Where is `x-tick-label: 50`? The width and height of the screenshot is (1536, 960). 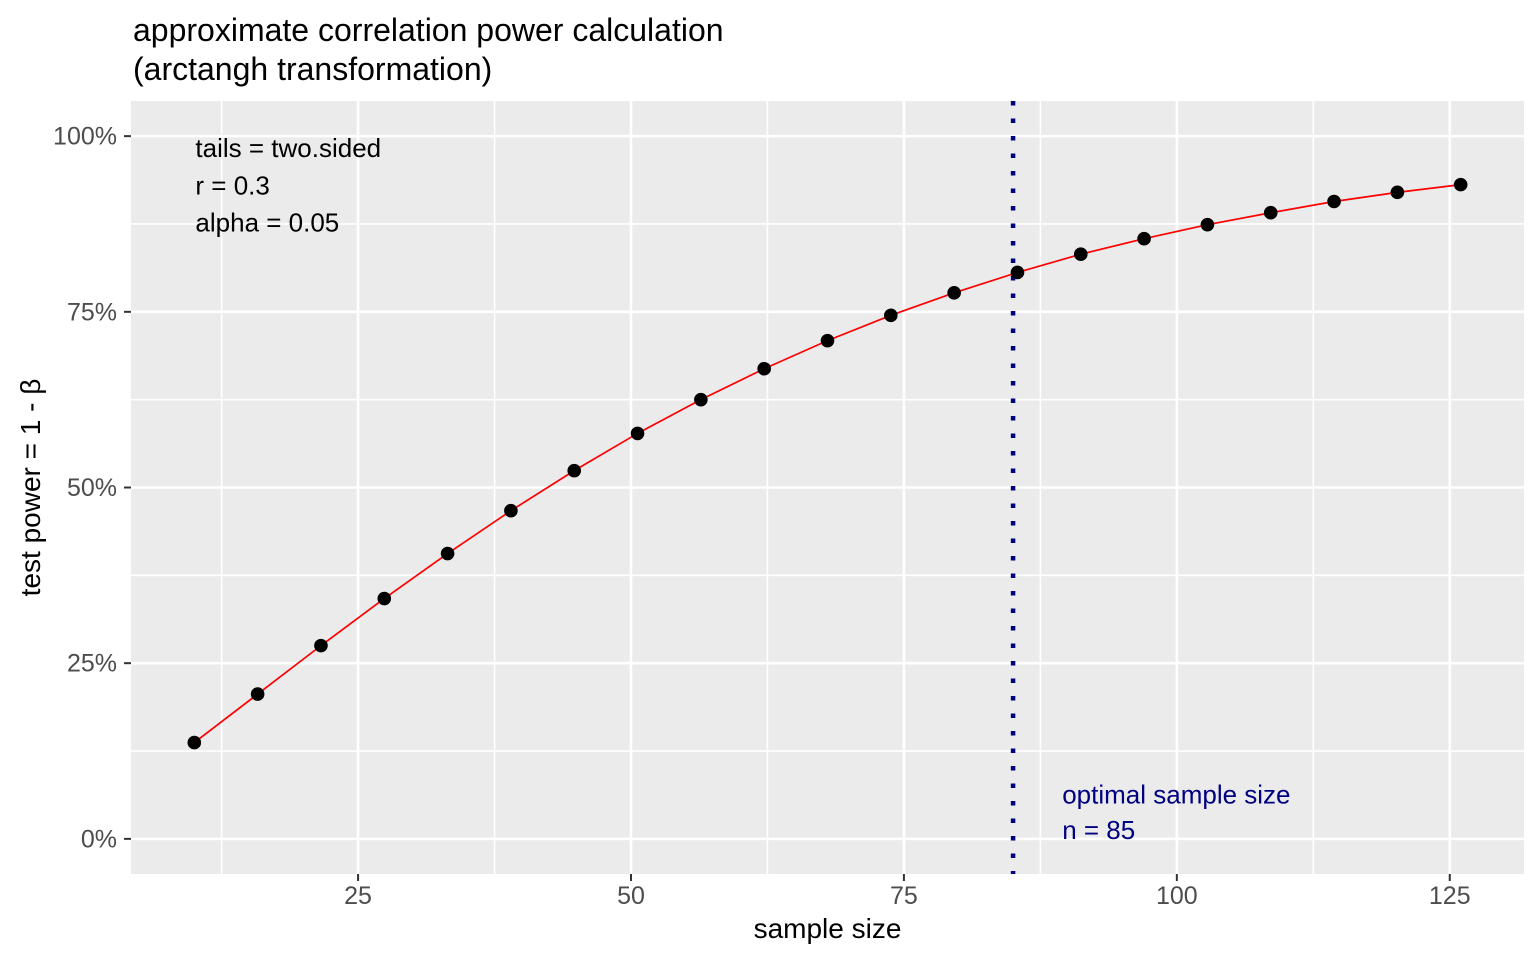 x-tick-label: 50 is located at coordinates (631, 896).